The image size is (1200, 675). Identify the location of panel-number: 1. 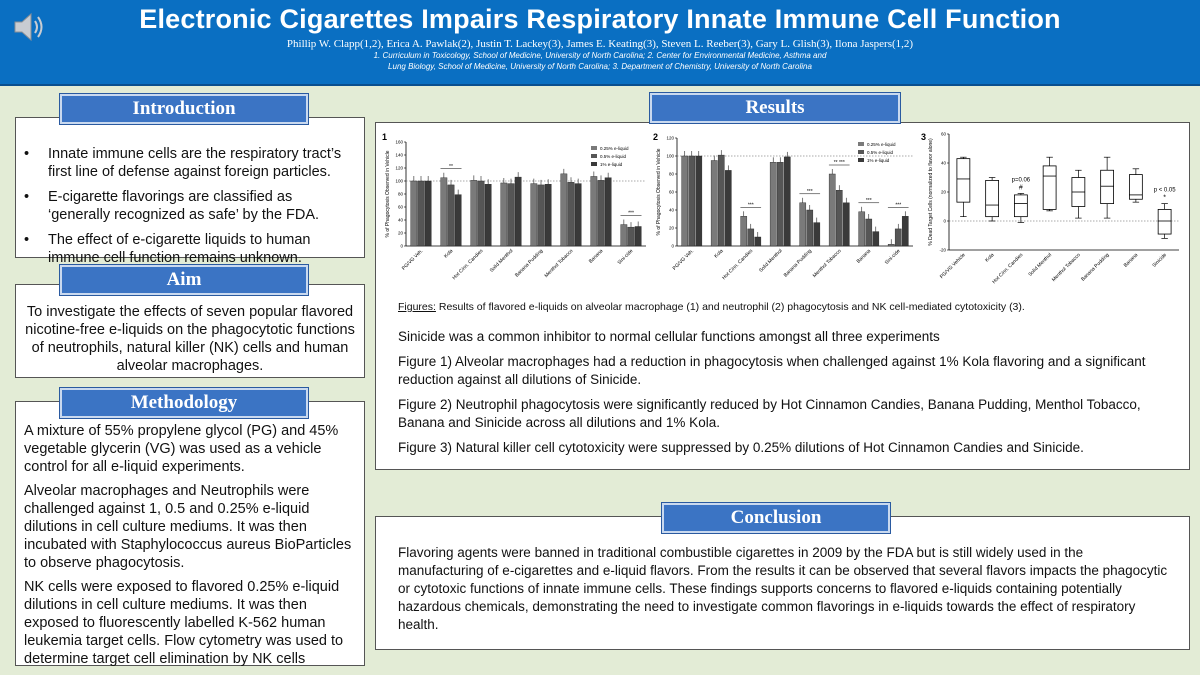
(384, 137).